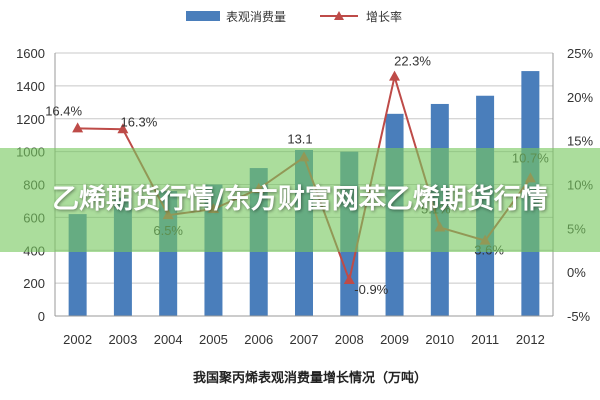 The height and width of the screenshot is (400, 600). I want to click on growth-rate-marker-2003, so click(123, 128).